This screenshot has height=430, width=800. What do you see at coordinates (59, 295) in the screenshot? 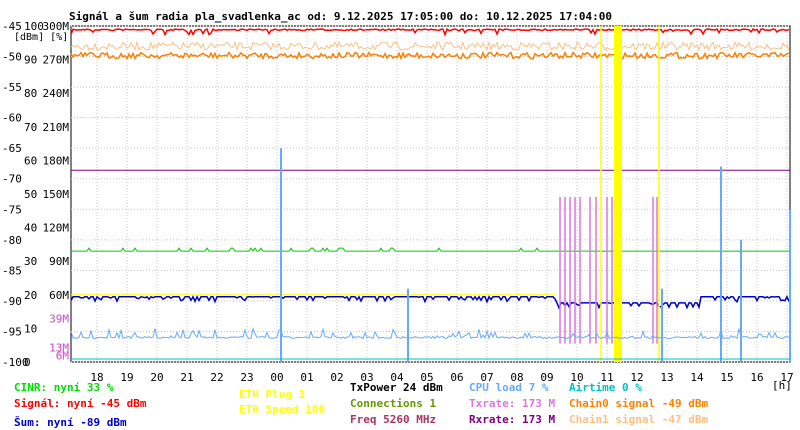
I see `y-tick-rate: 60M` at bounding box center [59, 295].